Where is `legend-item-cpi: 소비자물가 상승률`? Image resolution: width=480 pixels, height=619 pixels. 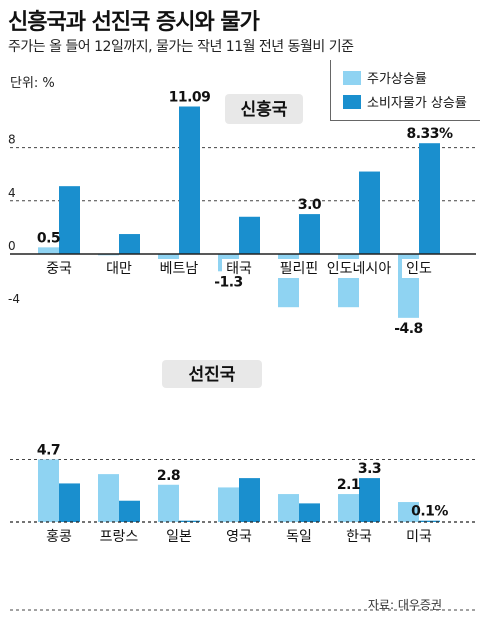
legend-item-cpi: 소비자물가 상승률 is located at coordinates (405, 101).